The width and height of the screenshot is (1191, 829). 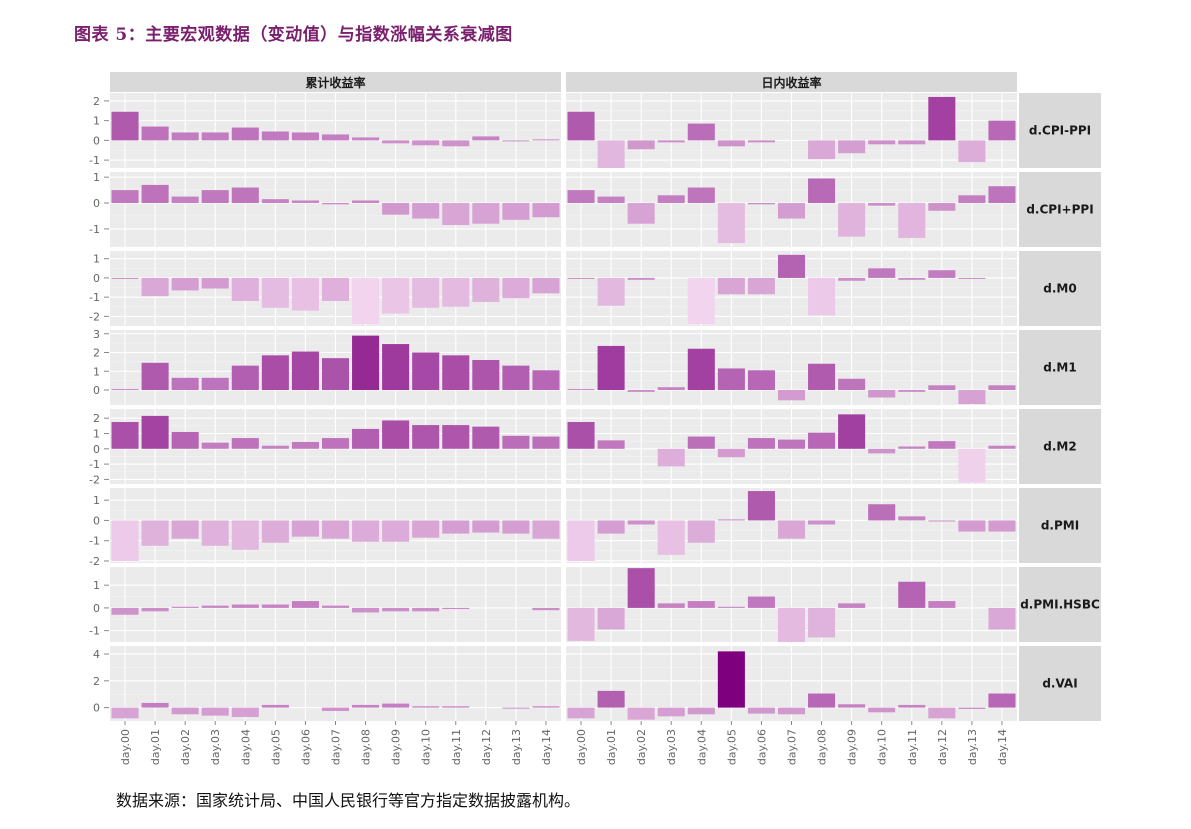 I want to click on figure-source: 数据来源：国家统计局、中国人民银行等官方指定数据披露机构。, so click(x=348, y=800).